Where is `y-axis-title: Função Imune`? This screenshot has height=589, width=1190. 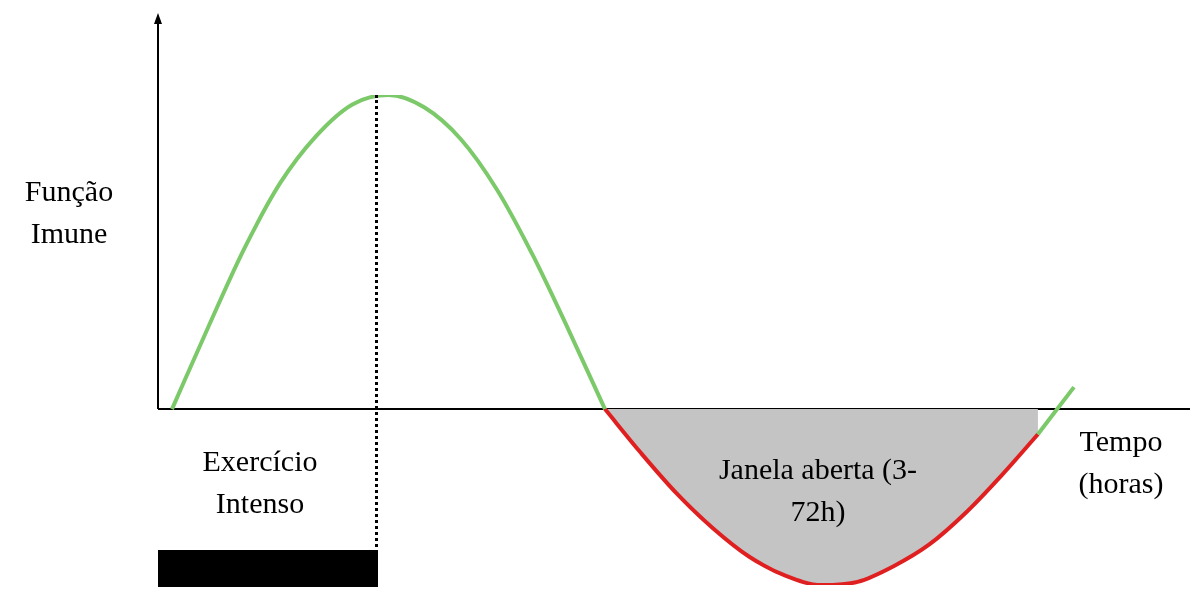 y-axis-title: Função Imune is located at coordinates (69, 212).